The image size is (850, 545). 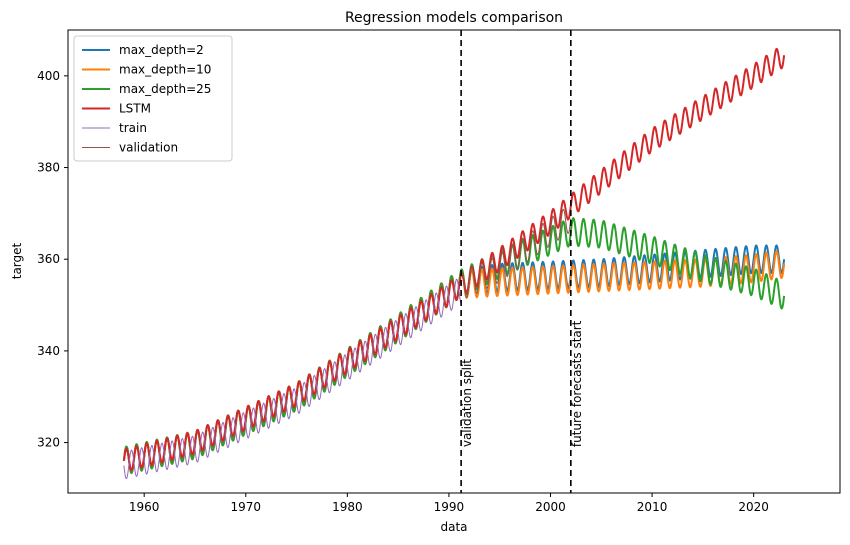 What do you see at coordinates (144, 507) in the screenshot?
I see `x-tick-label: 1960` at bounding box center [144, 507].